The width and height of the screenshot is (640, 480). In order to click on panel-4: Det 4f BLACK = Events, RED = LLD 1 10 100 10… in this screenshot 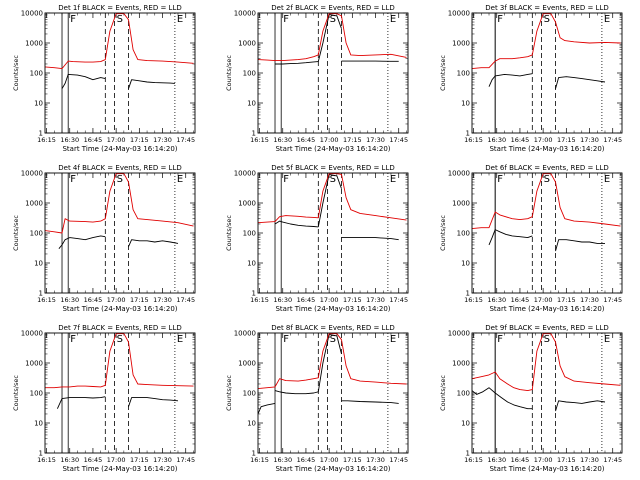, I will do `click(104, 238)`.